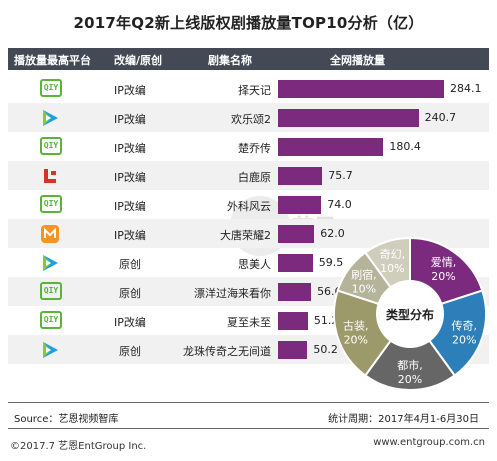  I want to click on header-platform: 播放量最高平台, so click(52, 60).